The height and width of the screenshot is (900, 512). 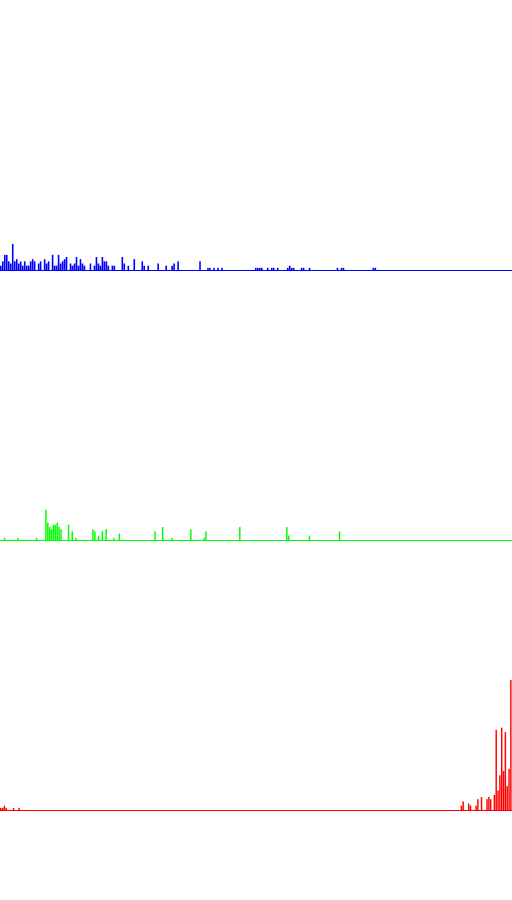 I want to click on red-channel-histogram, so click(x=256, y=745).